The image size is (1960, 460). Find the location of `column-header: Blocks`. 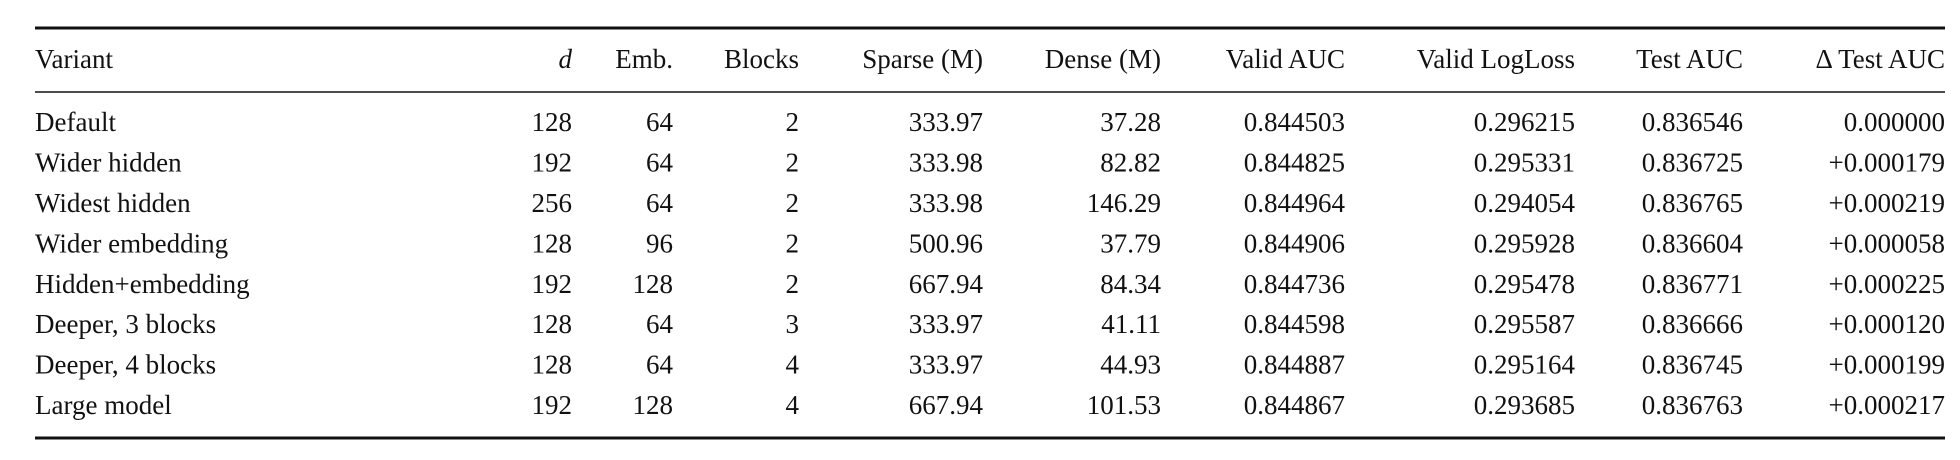

column-header: Blocks is located at coordinates (761, 59).